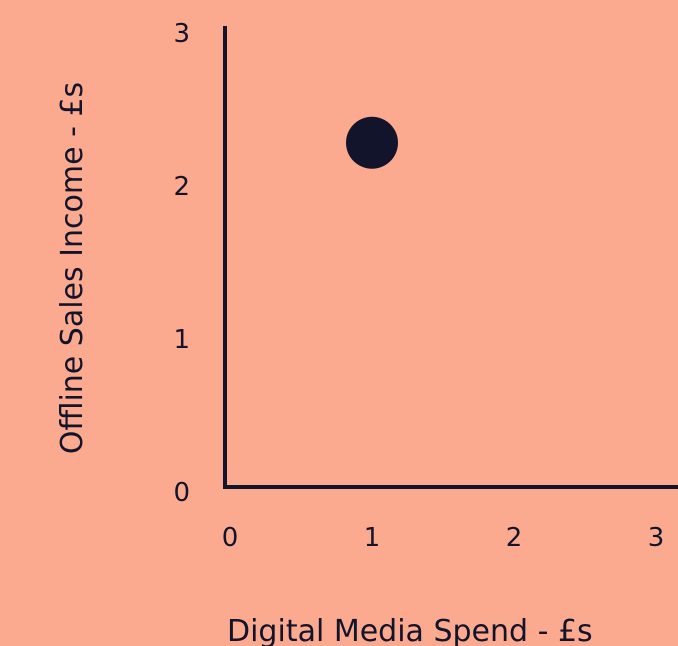 The width and height of the screenshot is (678, 646). Describe the element at coordinates (514, 538) in the screenshot. I see `x-tick-label: 2` at that location.